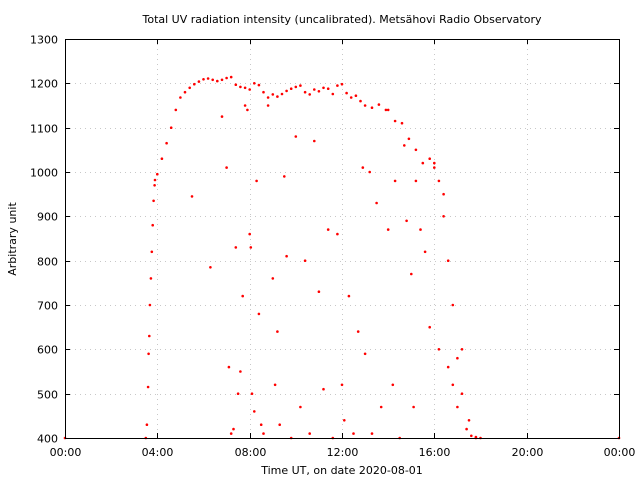 This screenshot has height=480, width=640. What do you see at coordinates (343, 452) in the screenshot?
I see `x-tick-label: 12:00` at bounding box center [343, 452].